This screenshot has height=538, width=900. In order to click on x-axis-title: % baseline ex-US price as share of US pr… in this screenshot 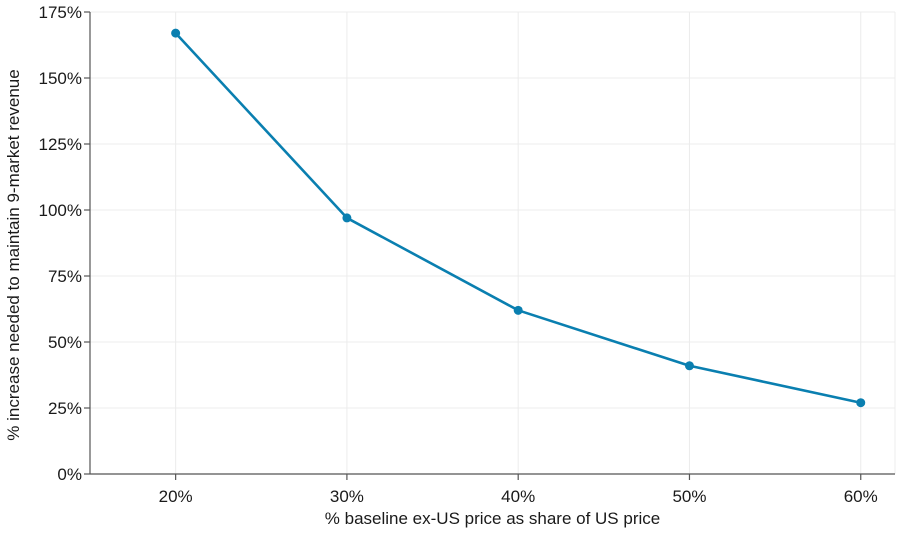, I will do `click(492, 518)`.